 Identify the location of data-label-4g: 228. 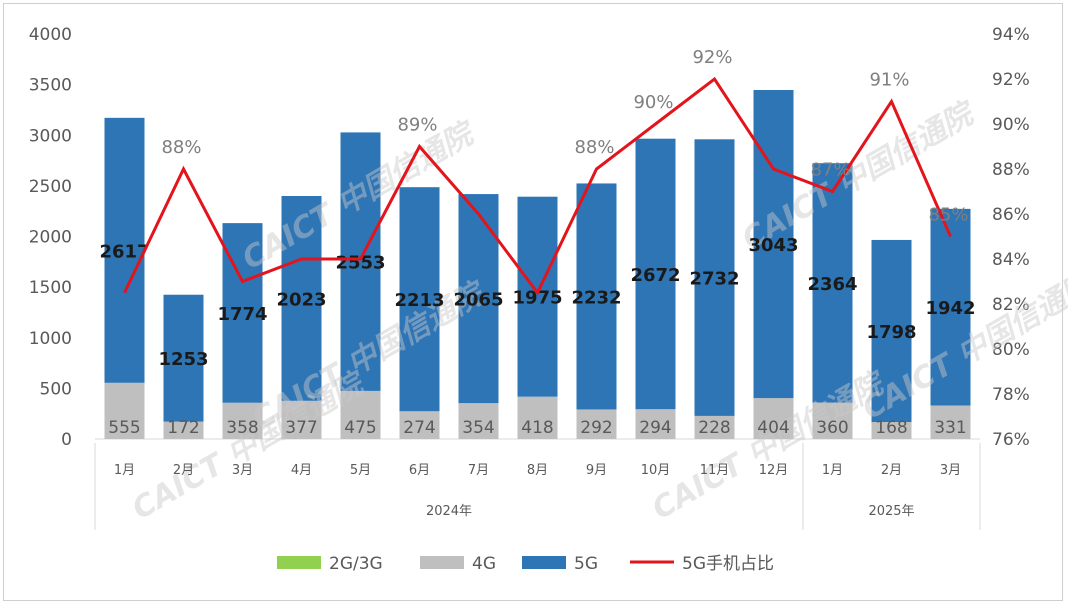
(714, 428).